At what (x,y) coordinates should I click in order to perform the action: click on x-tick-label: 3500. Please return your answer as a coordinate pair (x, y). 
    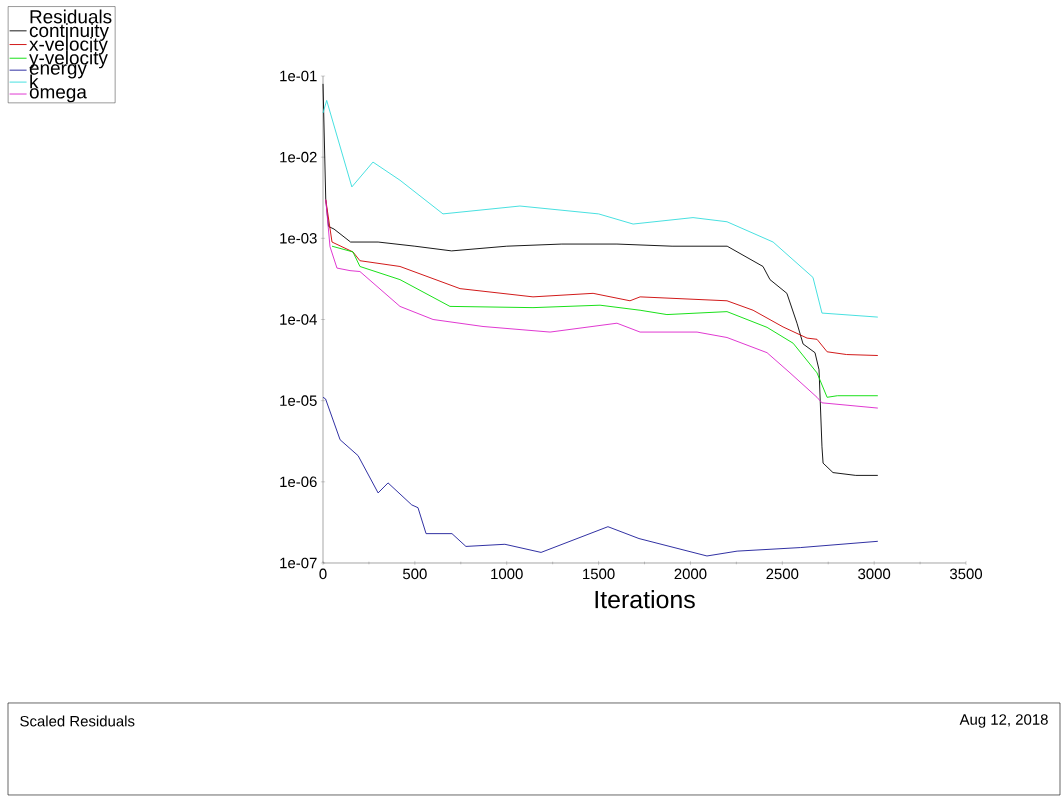
    Looking at the image, I should click on (966, 574).